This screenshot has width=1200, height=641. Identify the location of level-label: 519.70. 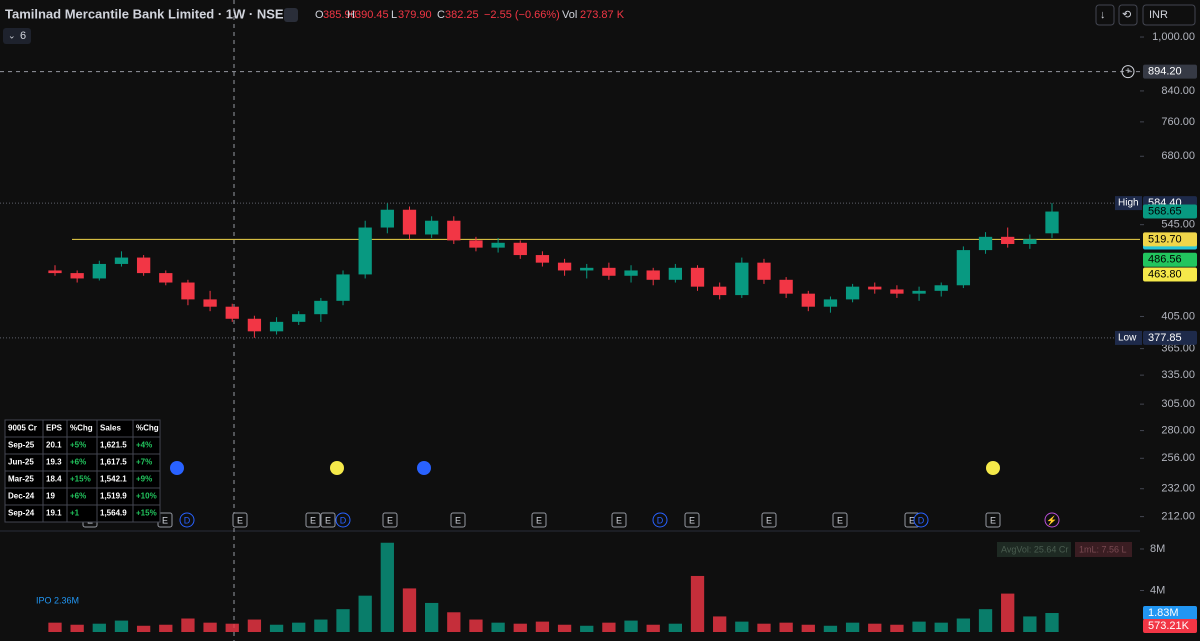
(1165, 239).